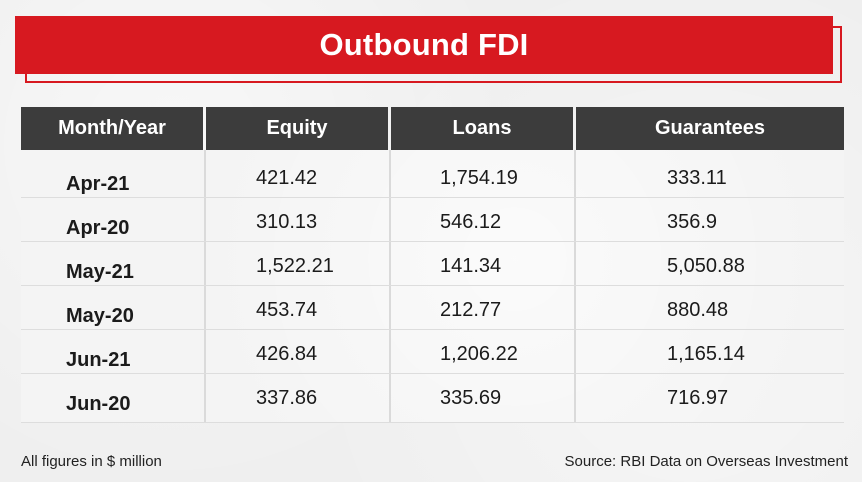 This screenshot has height=482, width=862. Describe the element at coordinates (98, 228) in the screenshot. I see `cell-month-year: Apr-20` at that location.